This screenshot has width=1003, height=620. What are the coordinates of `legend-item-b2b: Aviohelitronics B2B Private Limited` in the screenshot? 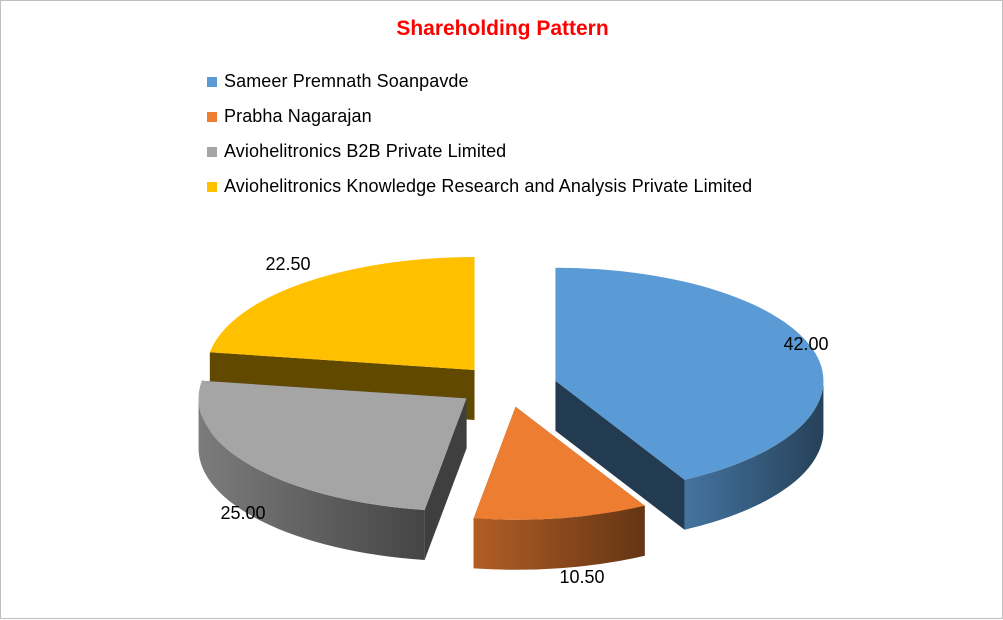 It's located at (479, 151).